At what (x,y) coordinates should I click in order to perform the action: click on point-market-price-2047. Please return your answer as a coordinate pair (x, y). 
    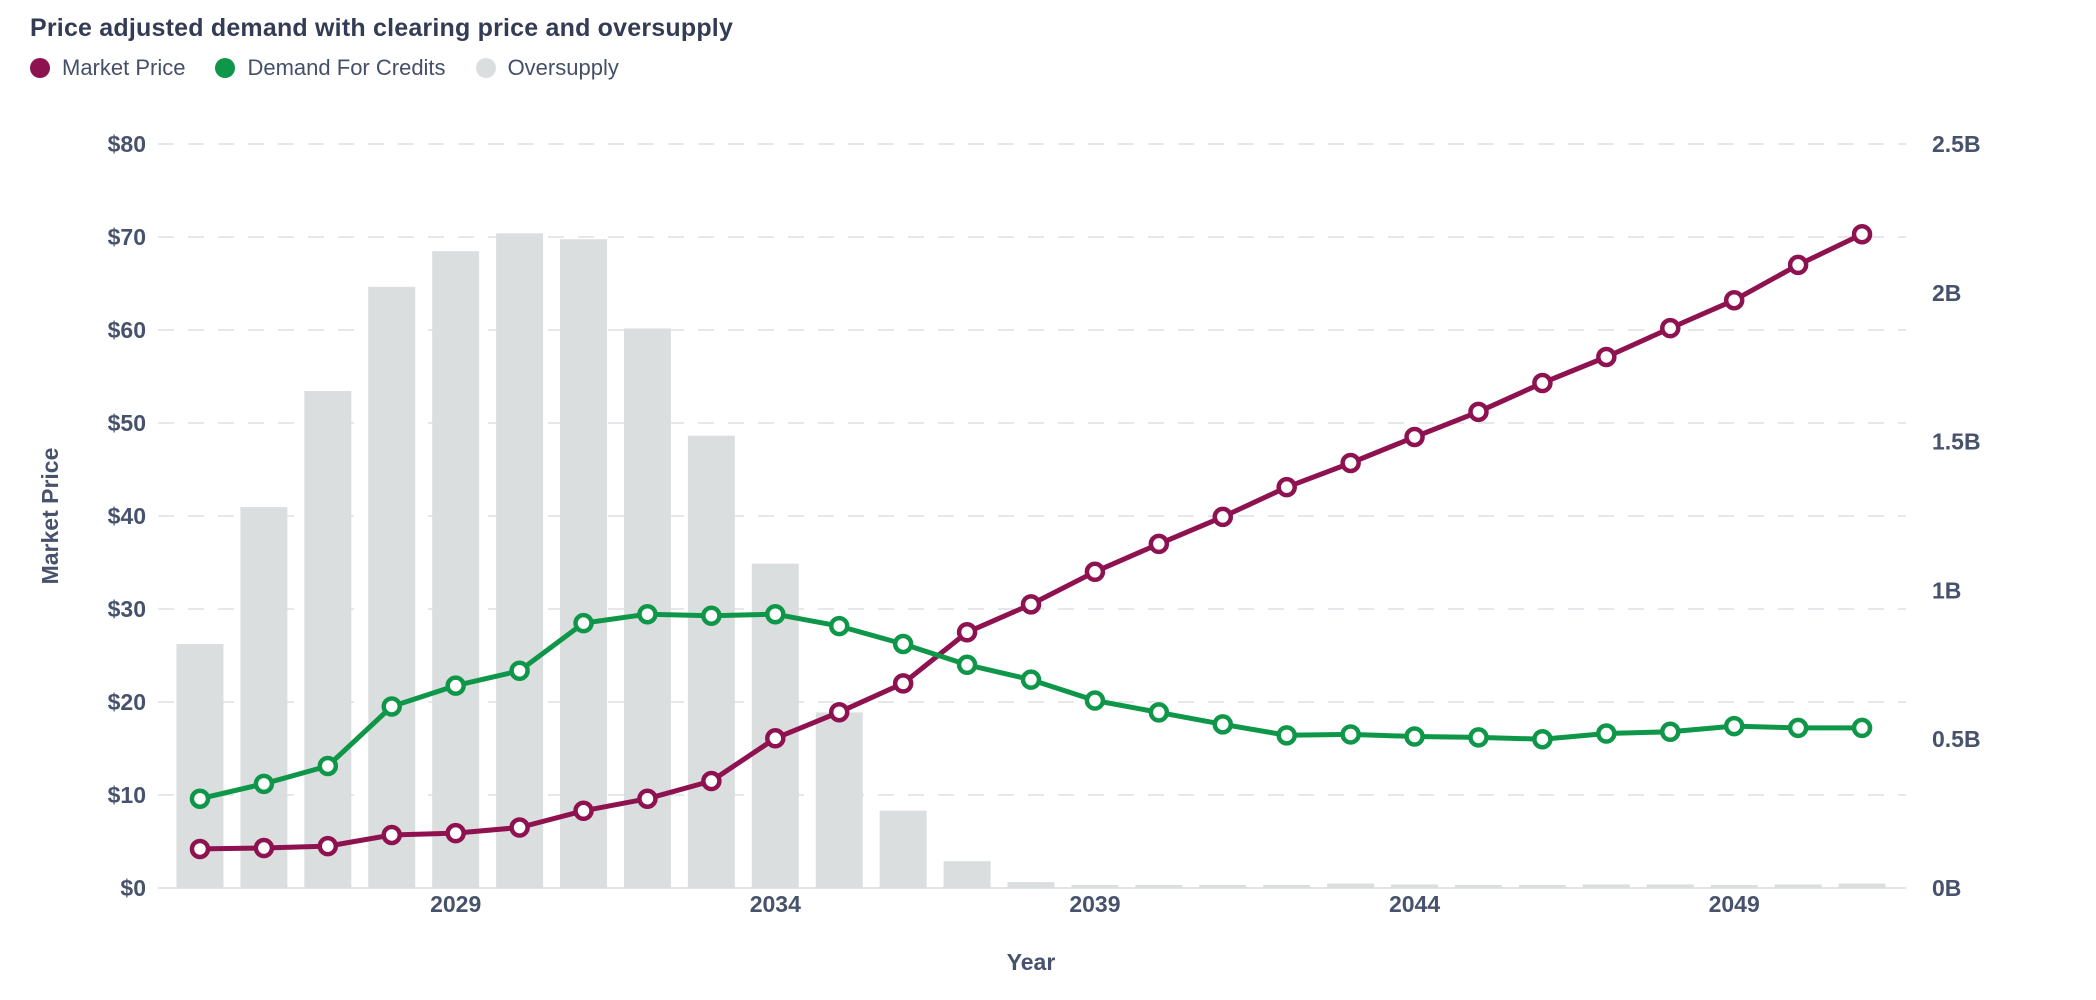
    Looking at the image, I should click on (1606, 357).